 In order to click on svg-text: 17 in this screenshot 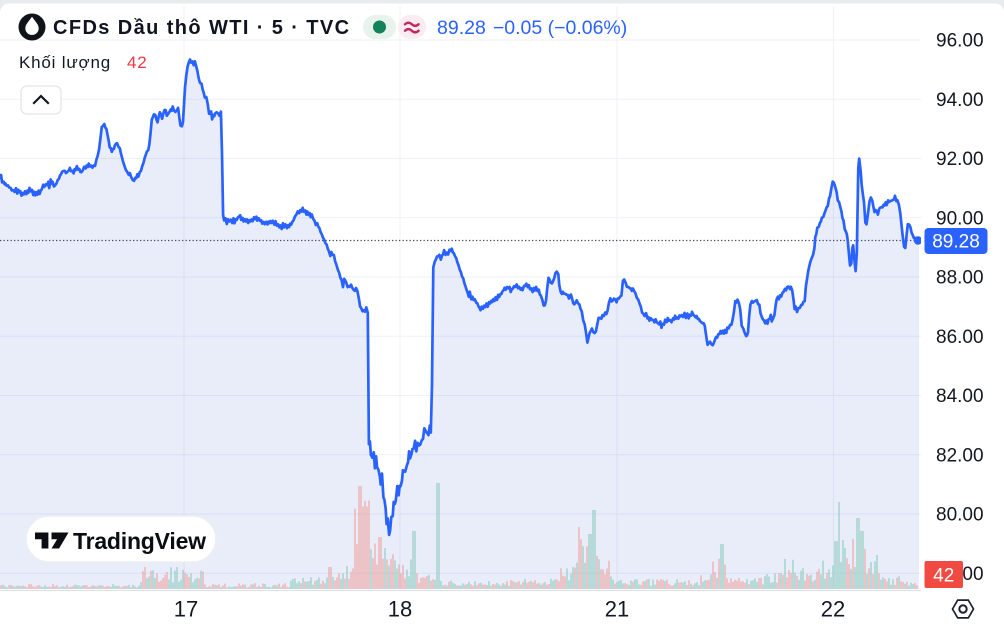, I will do `click(186, 609)`.